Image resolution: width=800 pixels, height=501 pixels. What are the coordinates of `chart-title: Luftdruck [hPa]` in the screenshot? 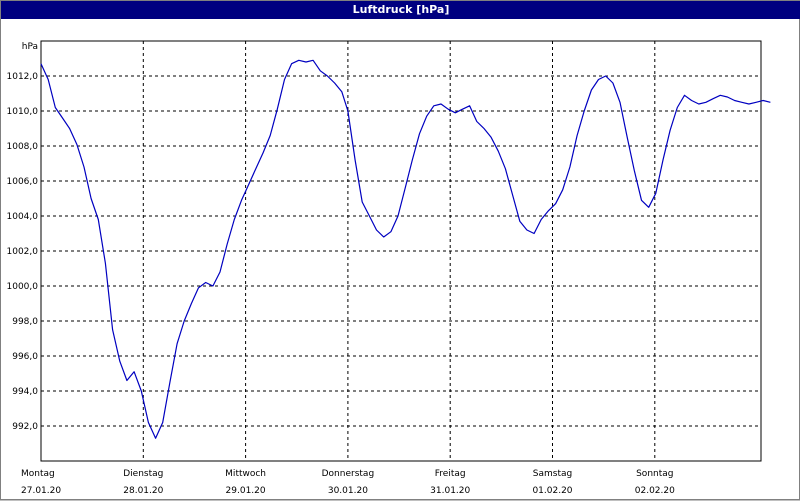 It's located at (400, 10).